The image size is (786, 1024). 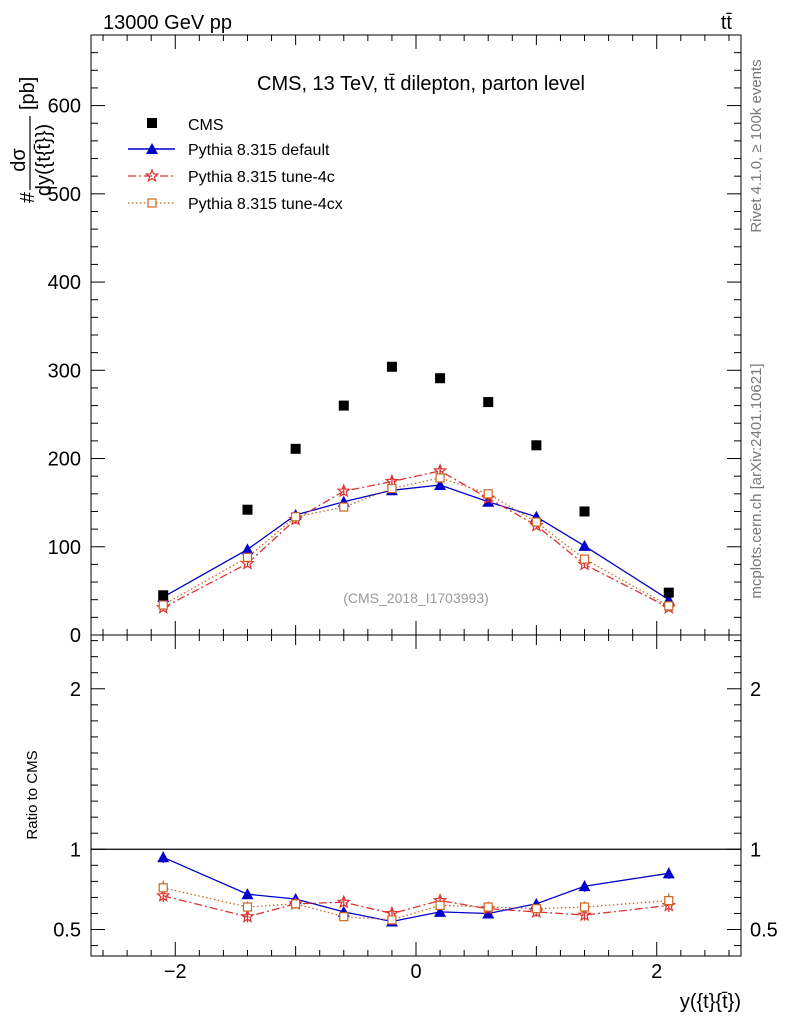 I want to click on ratio-line-pythia-8-315-tune-4cx, so click(x=416, y=904).